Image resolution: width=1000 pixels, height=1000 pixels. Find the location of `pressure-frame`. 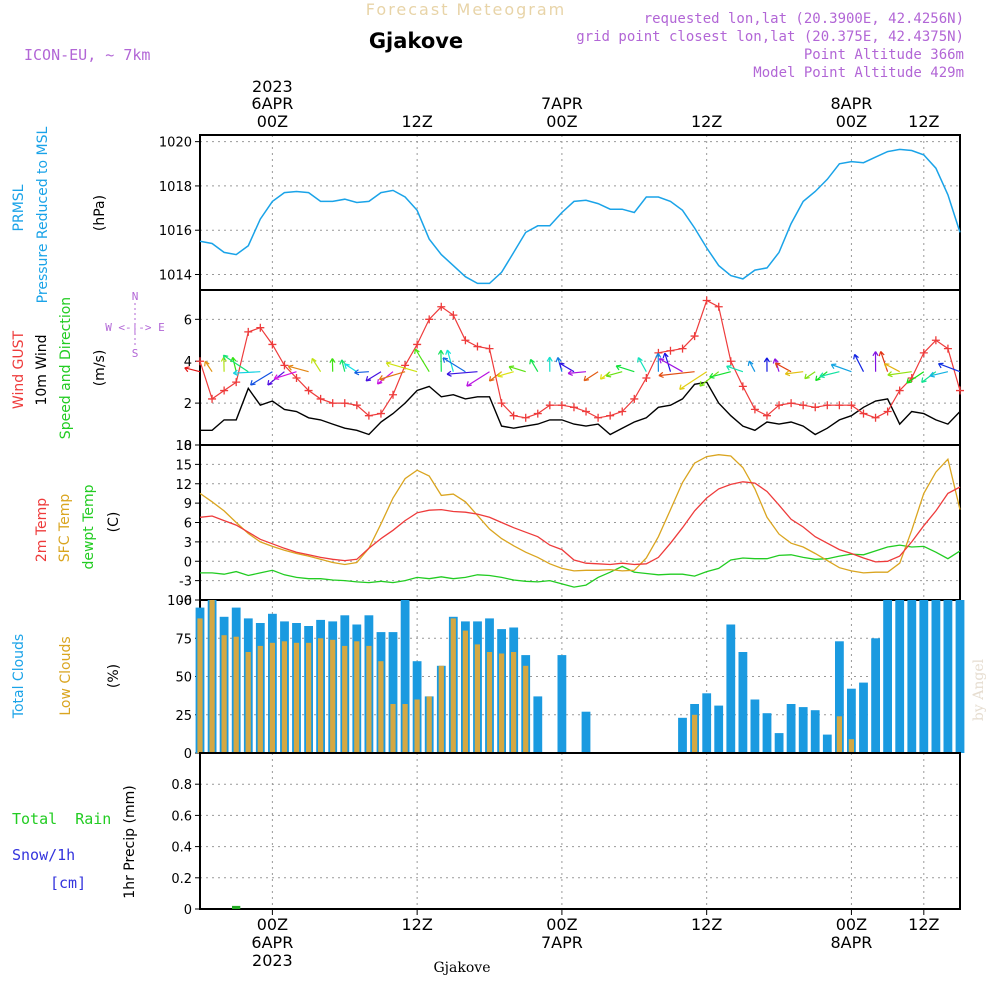

pressure-frame is located at coordinates (580, 212).